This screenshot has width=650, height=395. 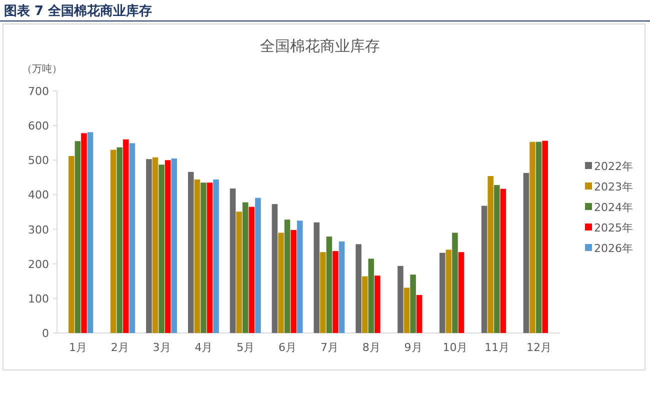 What do you see at coordinates (161, 347) in the screenshot?
I see `x-tick-label: 3月` at bounding box center [161, 347].